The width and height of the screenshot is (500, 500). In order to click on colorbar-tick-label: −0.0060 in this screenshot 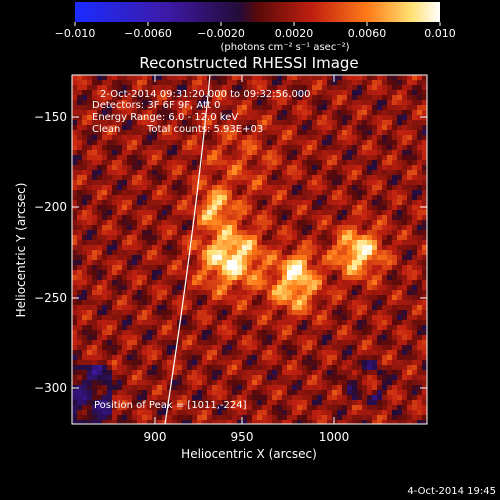, I will do `click(148, 33)`.